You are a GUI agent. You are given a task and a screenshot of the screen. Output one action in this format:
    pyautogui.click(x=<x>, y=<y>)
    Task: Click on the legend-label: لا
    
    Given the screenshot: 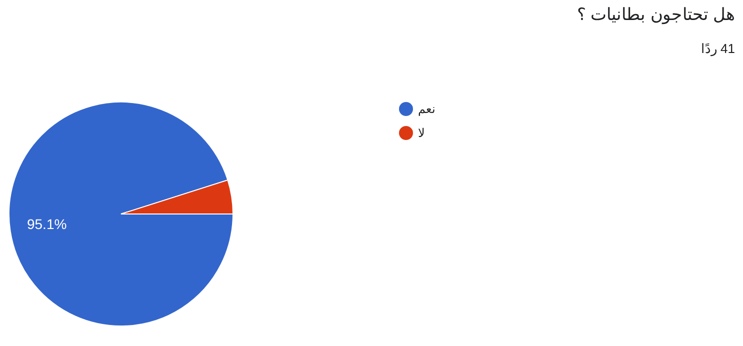 What is the action you would take?
    pyautogui.click(x=421, y=133)
    